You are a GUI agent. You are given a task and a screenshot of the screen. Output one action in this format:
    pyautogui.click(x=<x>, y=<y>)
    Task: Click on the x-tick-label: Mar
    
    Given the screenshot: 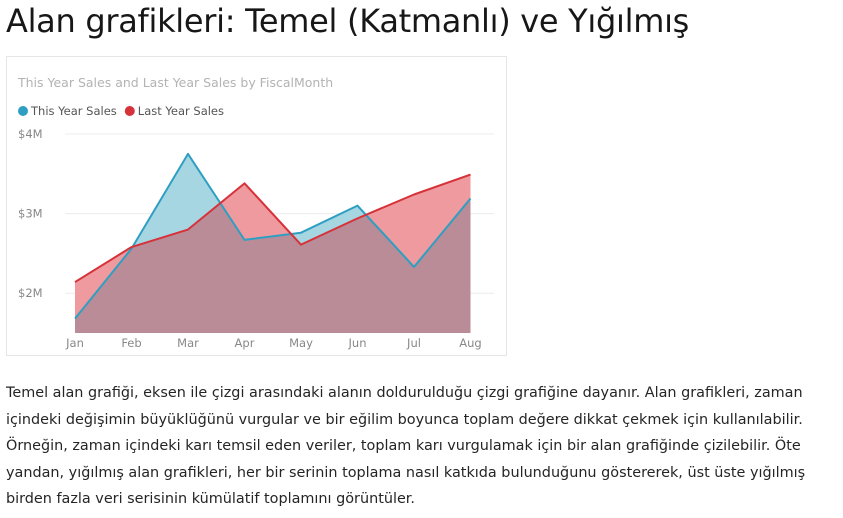 What is the action you would take?
    pyautogui.click(x=188, y=343)
    